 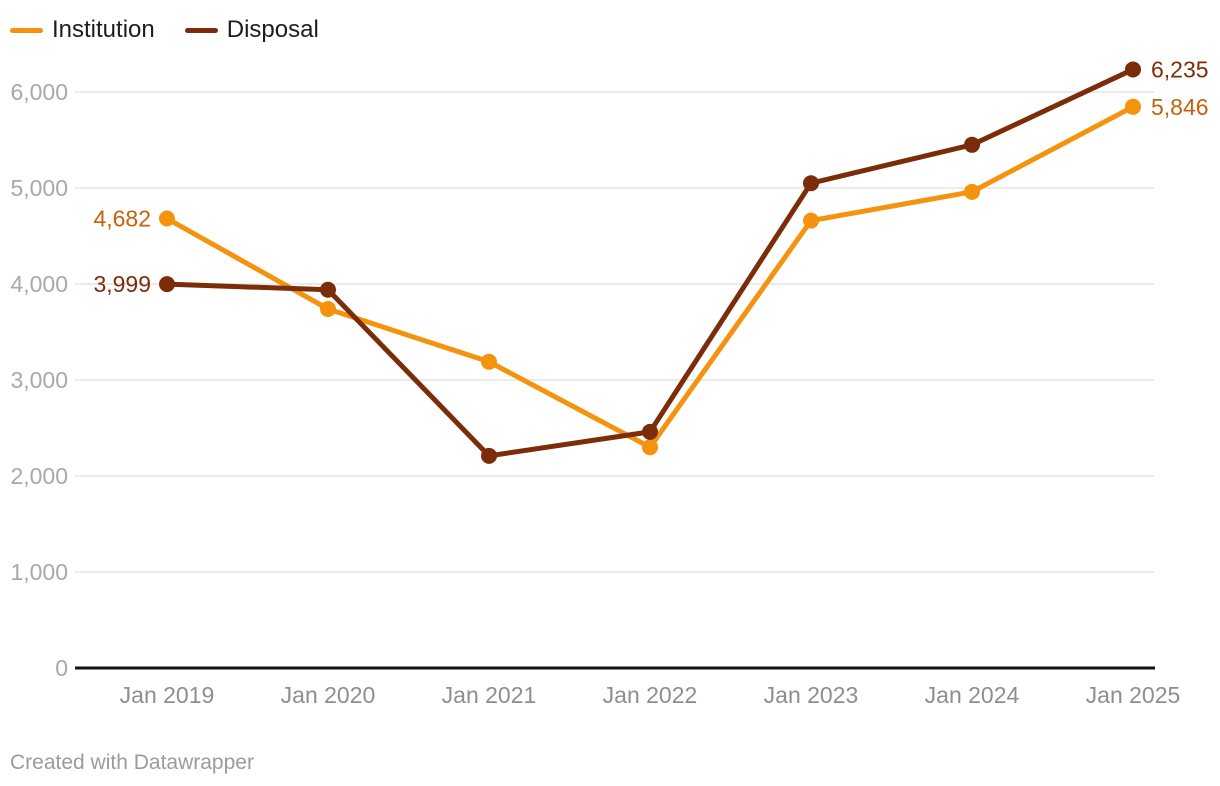 I want to click on x-tick-label: Jan 2021, so click(x=489, y=695).